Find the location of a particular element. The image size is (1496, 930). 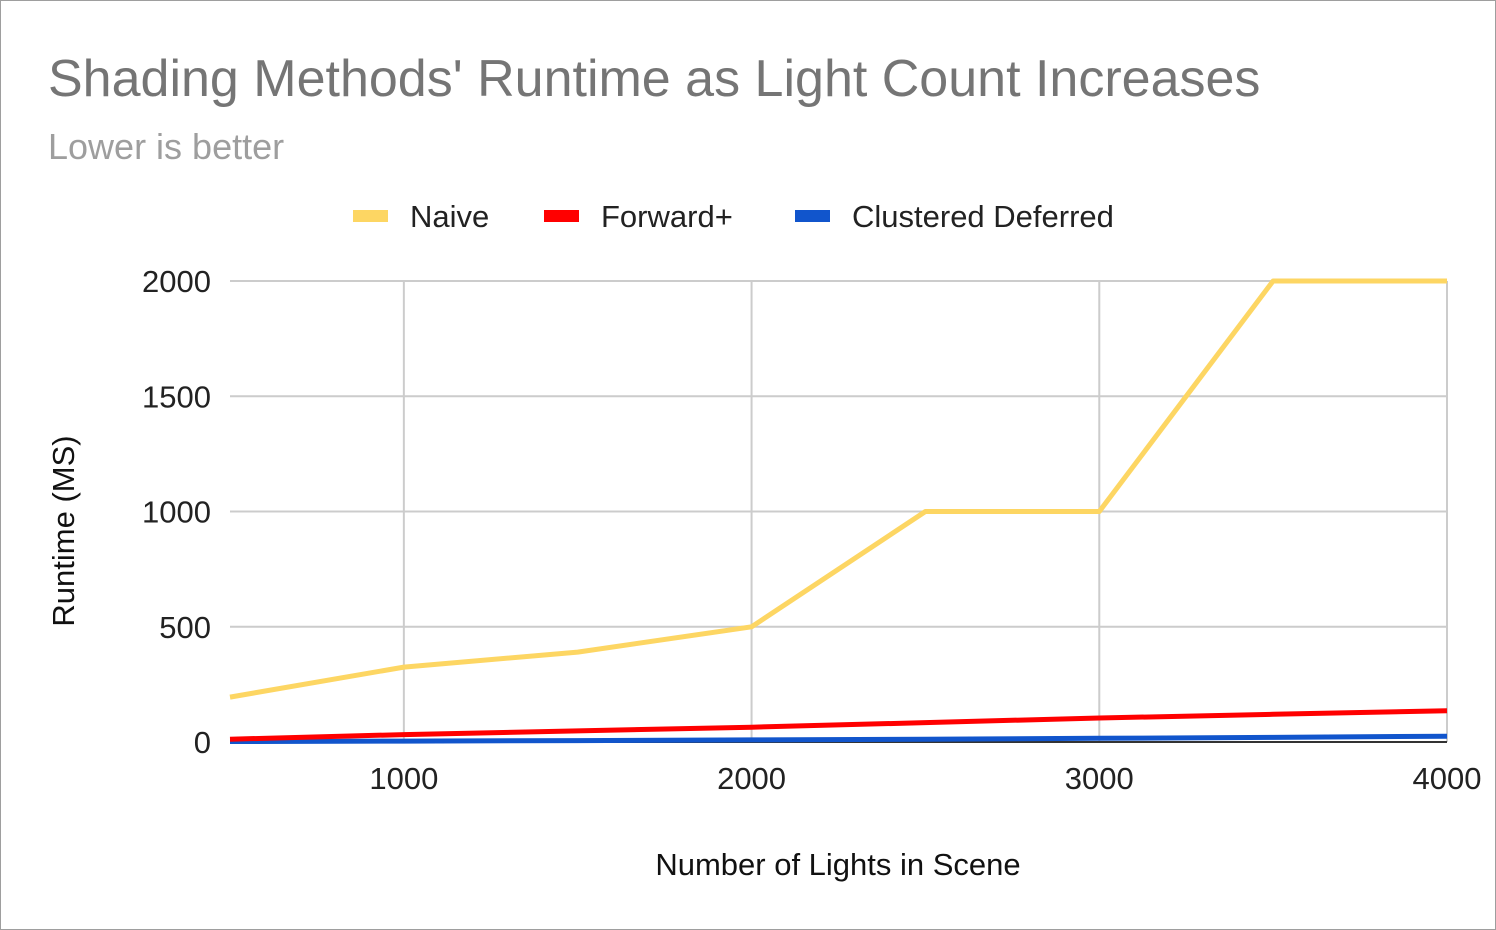

legend-item: Forward+ is located at coordinates (638, 216).